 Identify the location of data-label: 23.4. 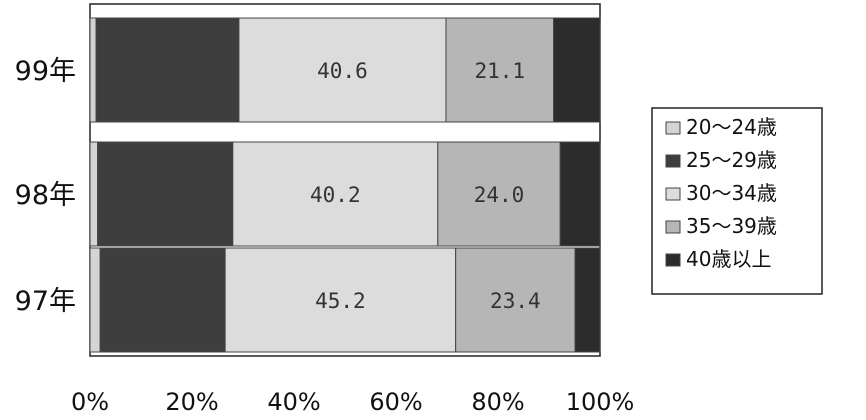
(515, 301).